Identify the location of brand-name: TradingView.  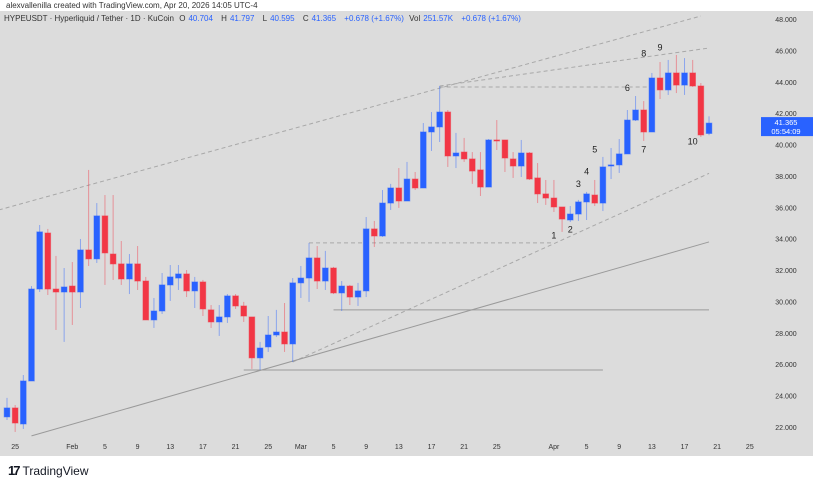
(55, 470).